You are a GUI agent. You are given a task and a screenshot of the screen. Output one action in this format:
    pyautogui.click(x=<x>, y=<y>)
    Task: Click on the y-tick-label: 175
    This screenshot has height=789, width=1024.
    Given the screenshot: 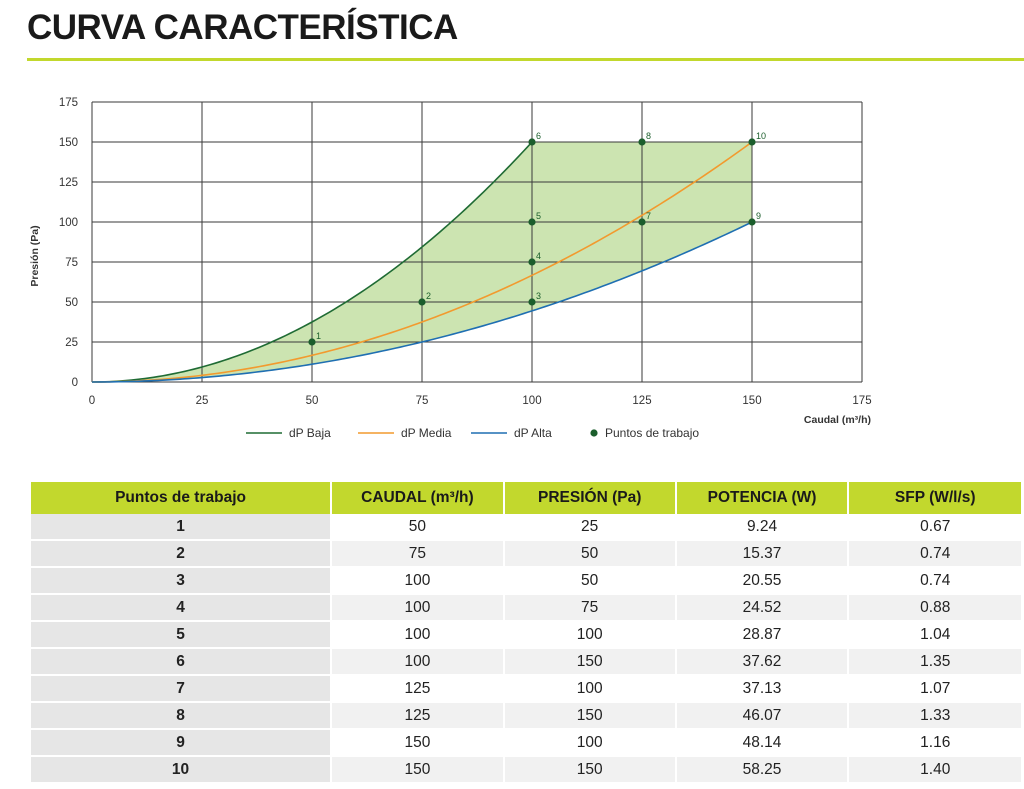 What is the action you would take?
    pyautogui.click(x=68, y=103)
    